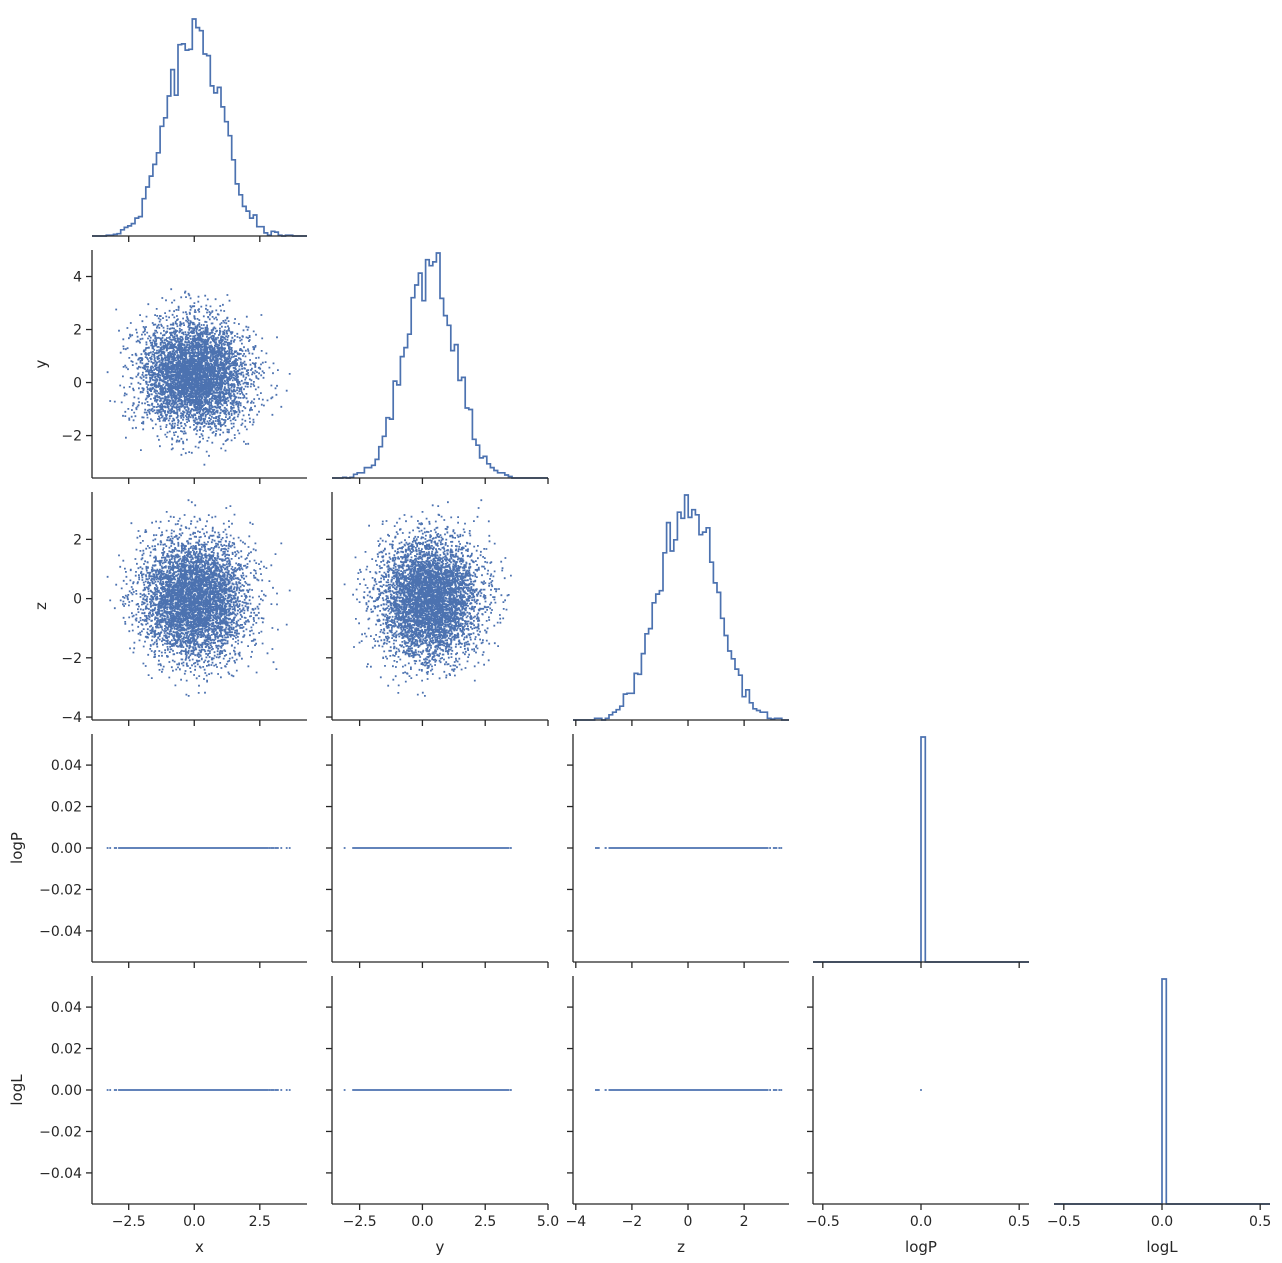 This screenshot has height=1263, width=1282. What do you see at coordinates (66, 766) in the screenshot?
I see `y-tick-label-logP: 0.04` at bounding box center [66, 766].